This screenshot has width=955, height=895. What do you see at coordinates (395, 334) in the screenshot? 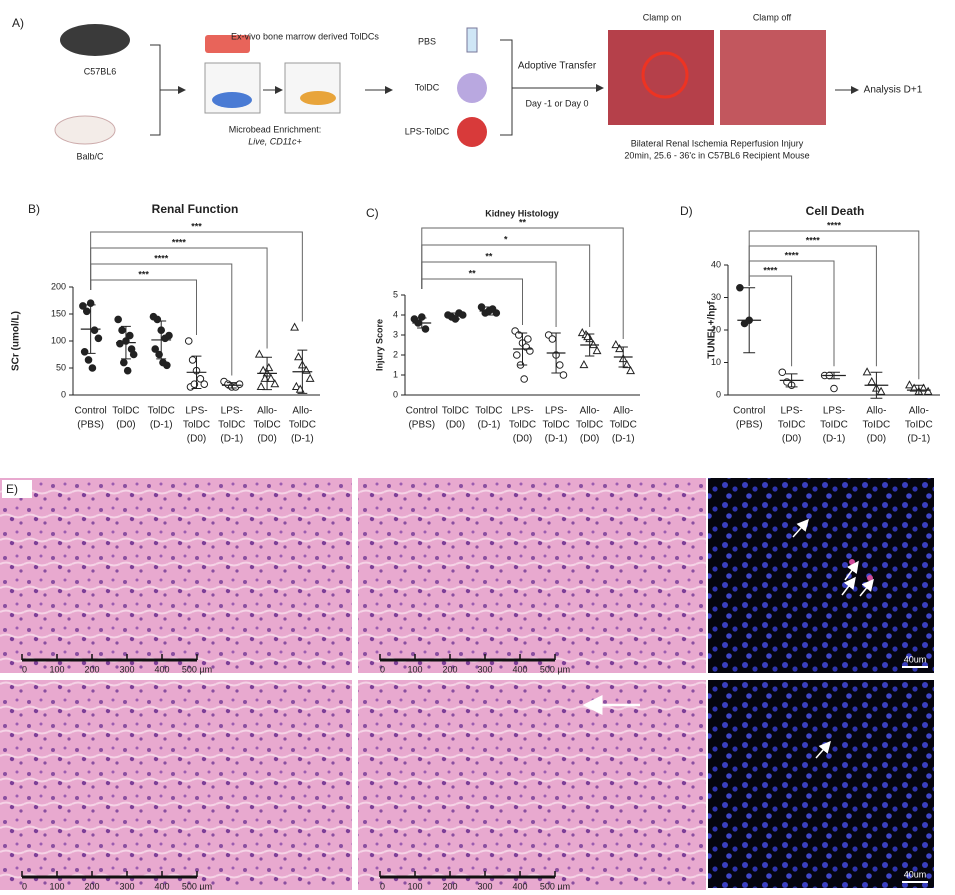
I see `y-tick-label: 3` at bounding box center [395, 334].